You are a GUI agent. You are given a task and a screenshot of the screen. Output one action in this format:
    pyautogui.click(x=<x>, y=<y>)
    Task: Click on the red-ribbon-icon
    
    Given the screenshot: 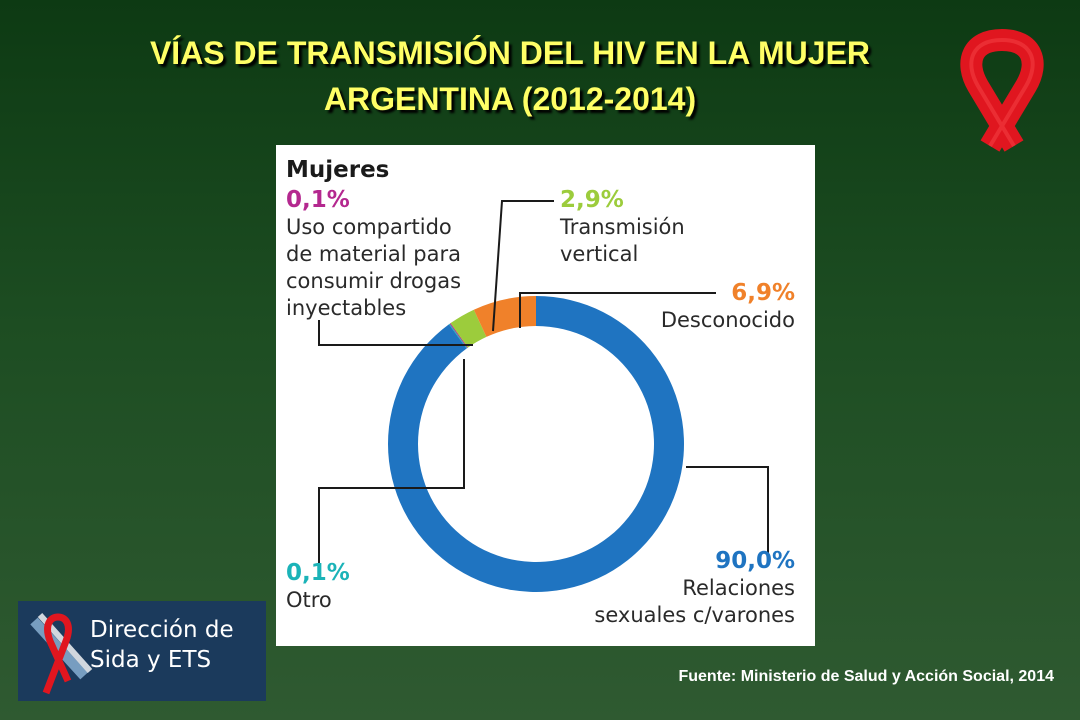 What is the action you would take?
    pyautogui.click(x=1002, y=90)
    